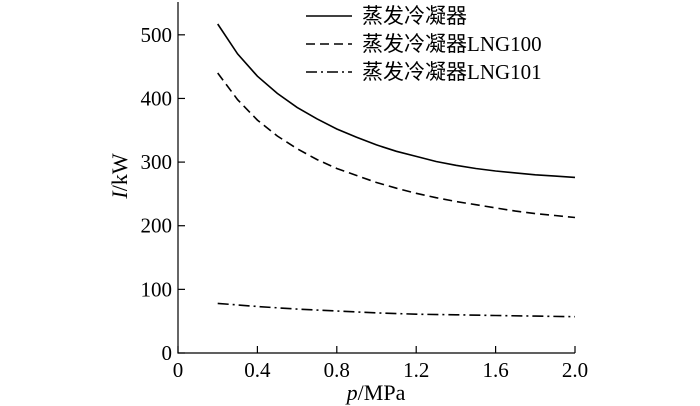  I want to click on y-tick-label: 0, so click(167, 353).